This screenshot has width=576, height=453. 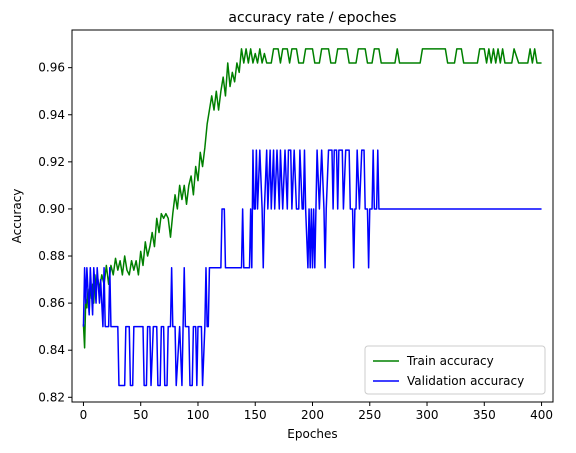 I want to click on y-tick-label: 0.94, so click(x=51, y=115).